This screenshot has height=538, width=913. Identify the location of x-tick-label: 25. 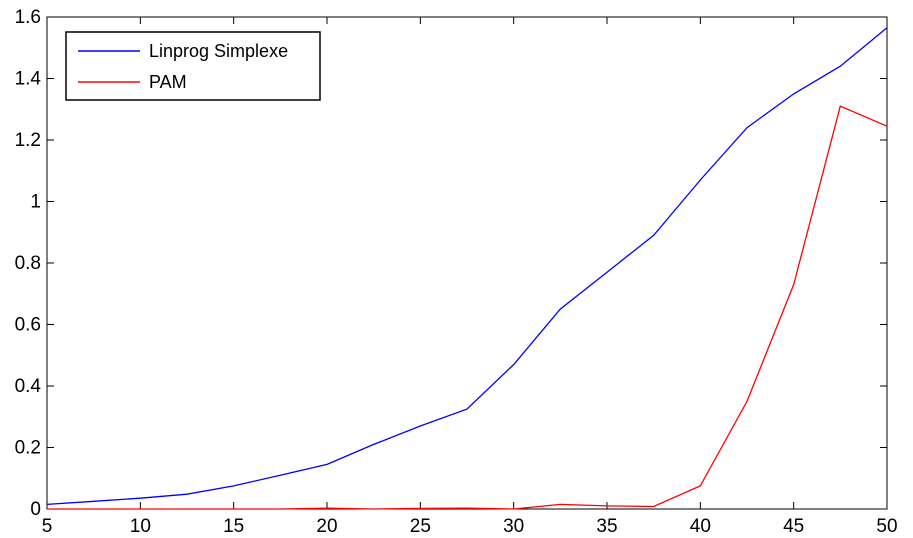
(420, 526).